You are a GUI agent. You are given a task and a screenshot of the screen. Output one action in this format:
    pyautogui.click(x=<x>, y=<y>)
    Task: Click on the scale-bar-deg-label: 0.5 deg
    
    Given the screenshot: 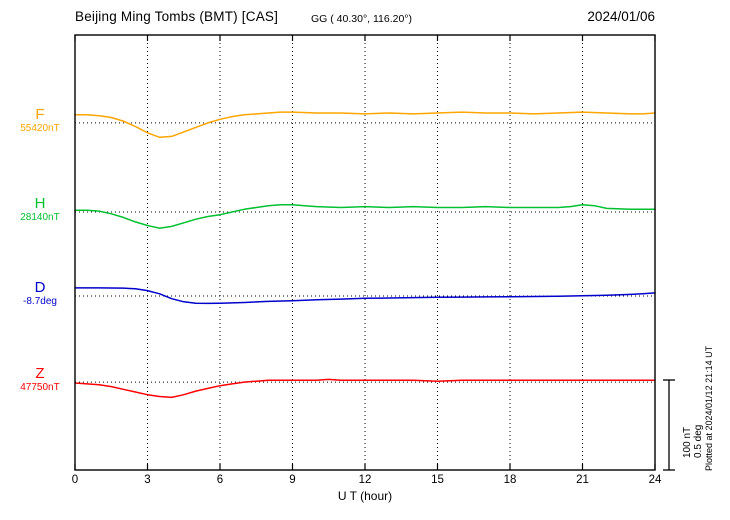 What is the action you would take?
    pyautogui.click(x=698, y=441)
    